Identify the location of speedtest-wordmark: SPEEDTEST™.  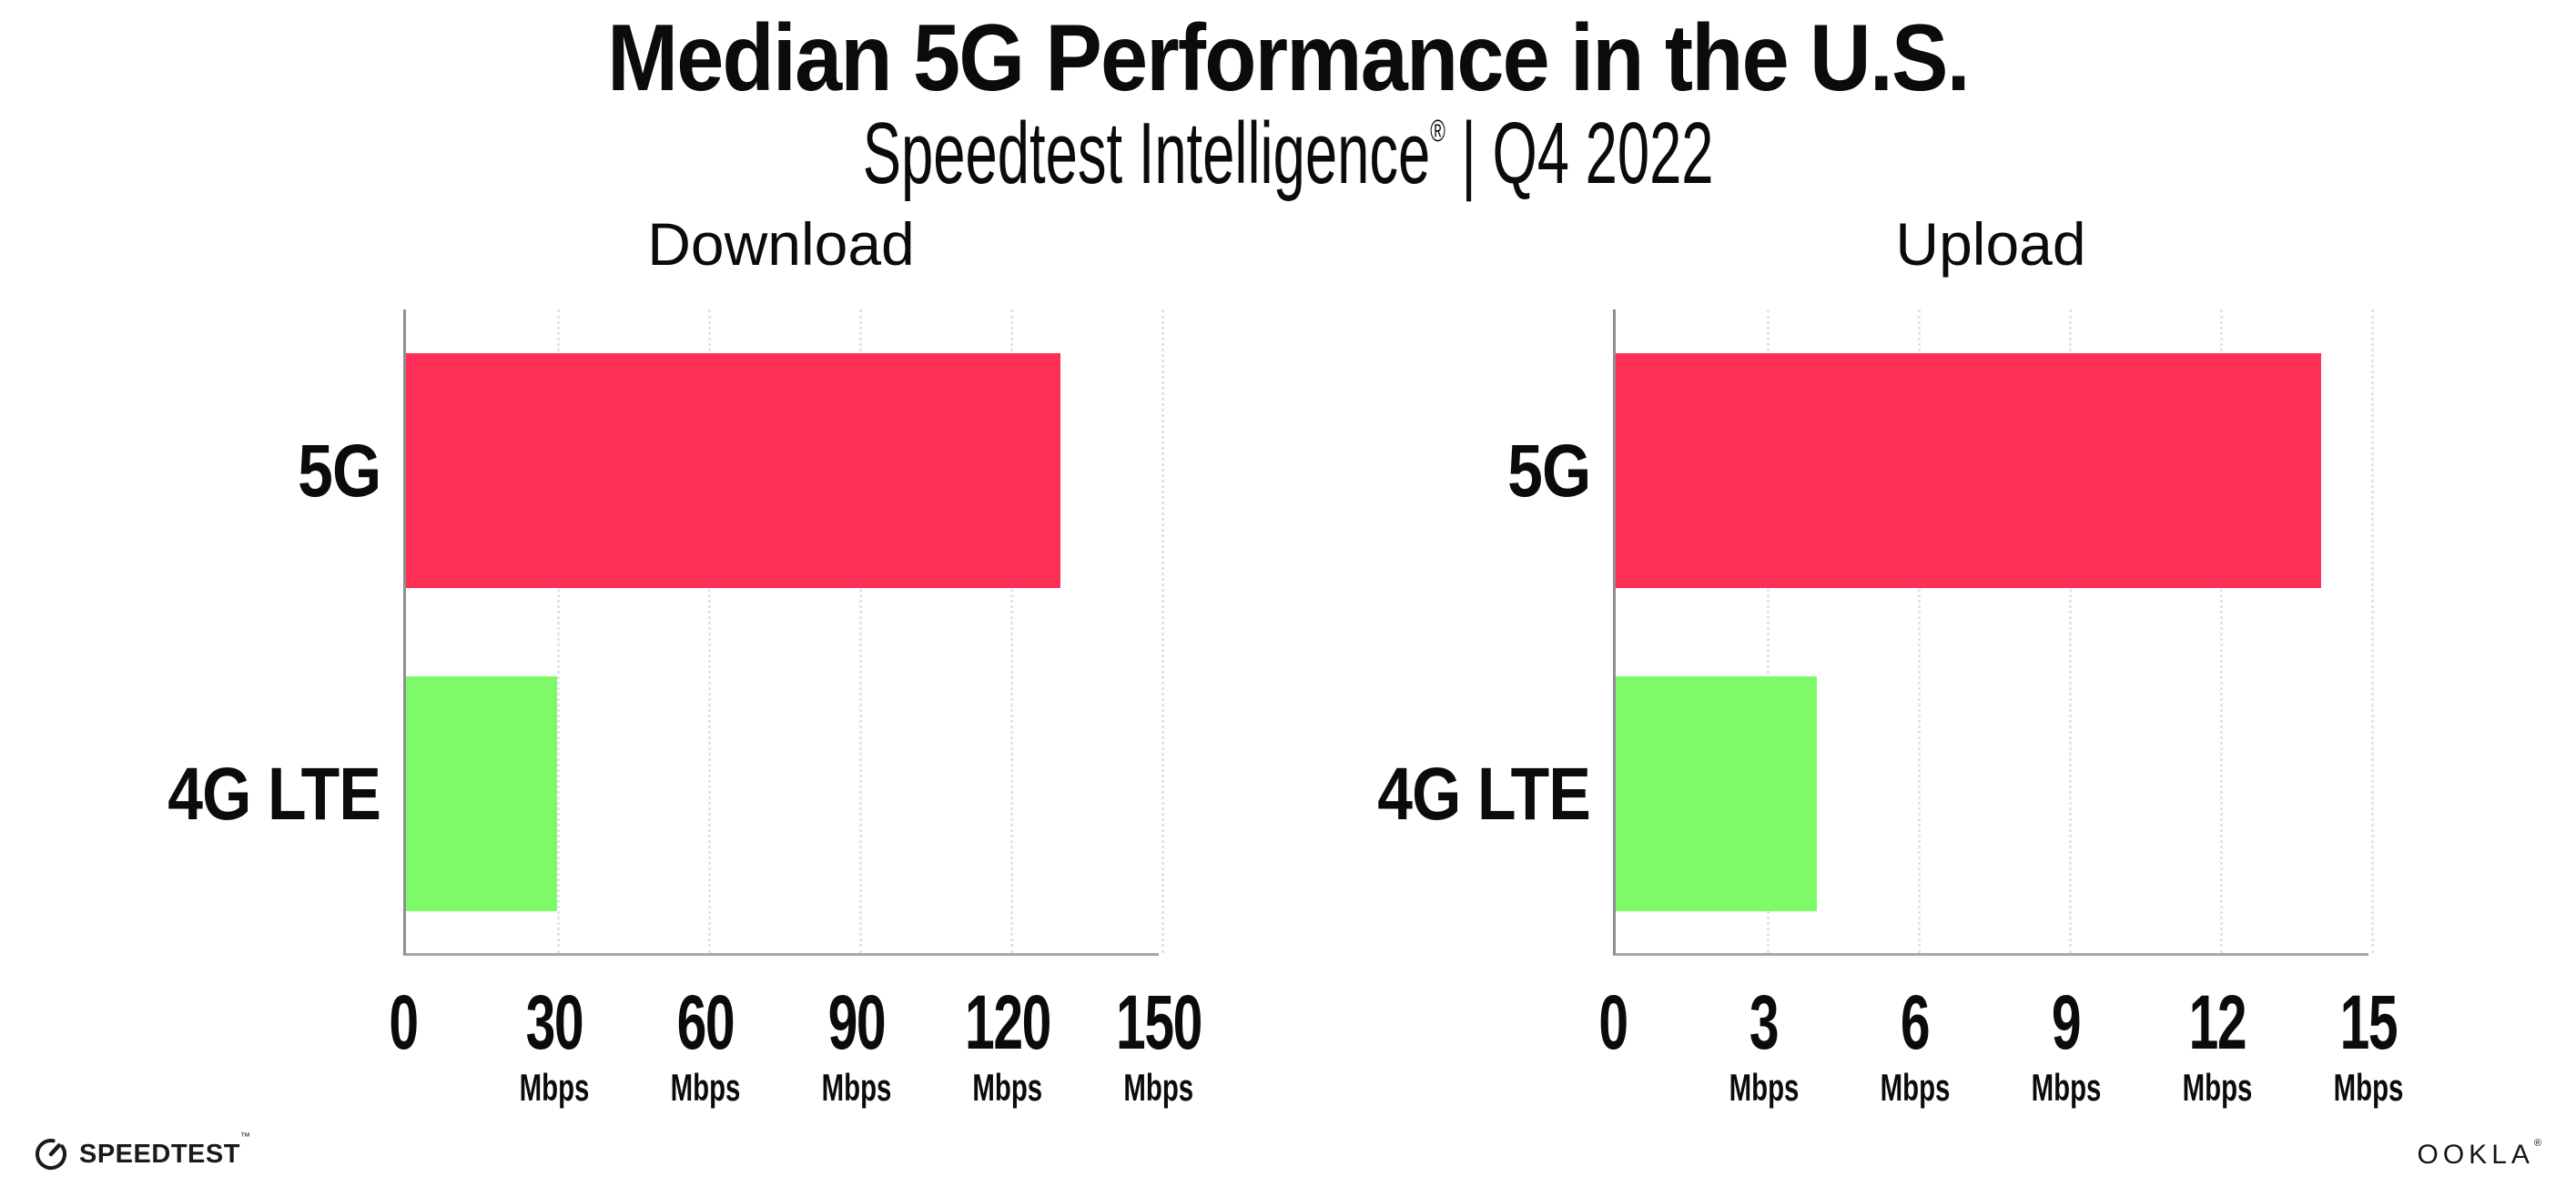
(164, 1150).